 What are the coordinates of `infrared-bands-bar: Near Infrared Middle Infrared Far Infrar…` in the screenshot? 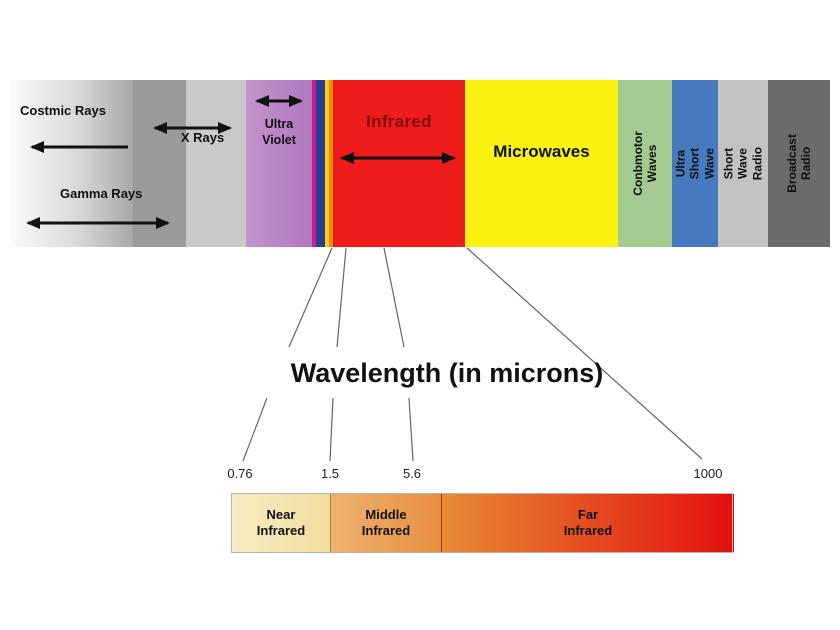 It's located at (482, 523).